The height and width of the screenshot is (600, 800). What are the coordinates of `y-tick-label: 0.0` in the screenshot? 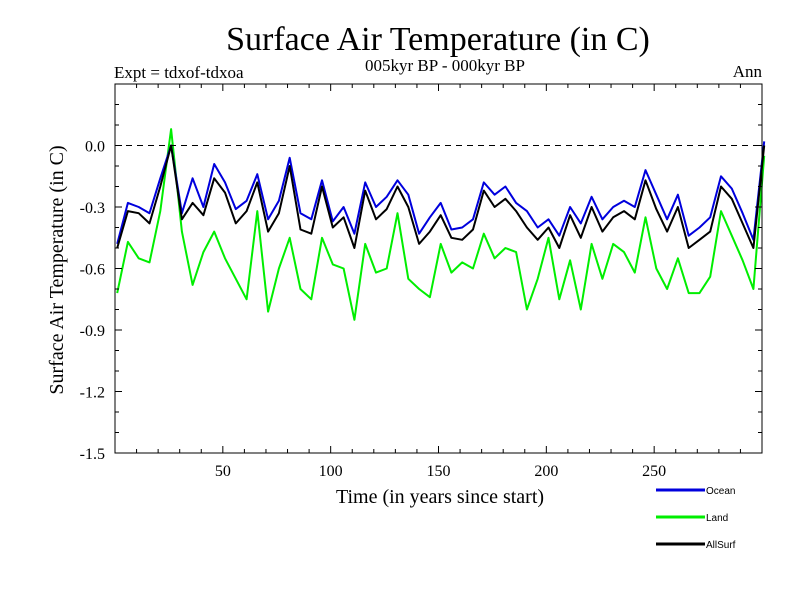 It's located at (95, 147).